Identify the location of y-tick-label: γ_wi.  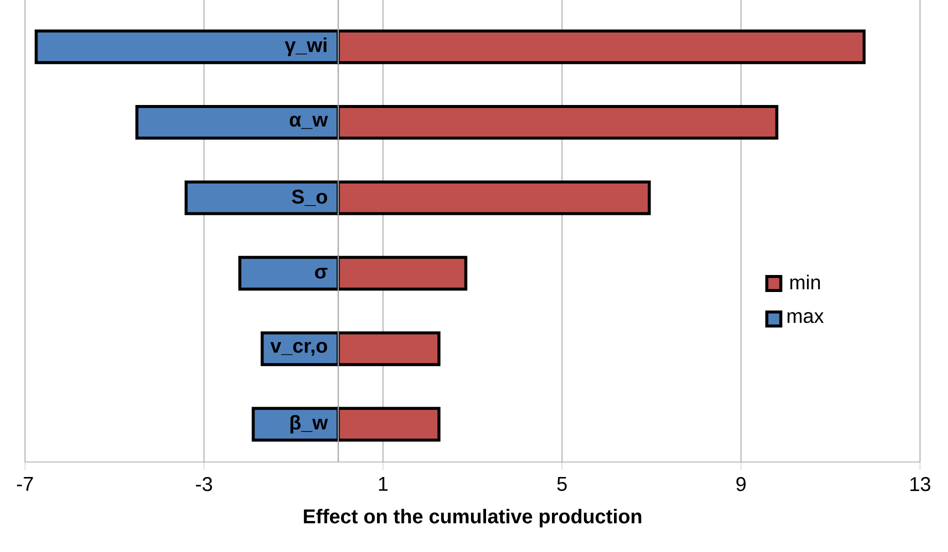
(305, 47).